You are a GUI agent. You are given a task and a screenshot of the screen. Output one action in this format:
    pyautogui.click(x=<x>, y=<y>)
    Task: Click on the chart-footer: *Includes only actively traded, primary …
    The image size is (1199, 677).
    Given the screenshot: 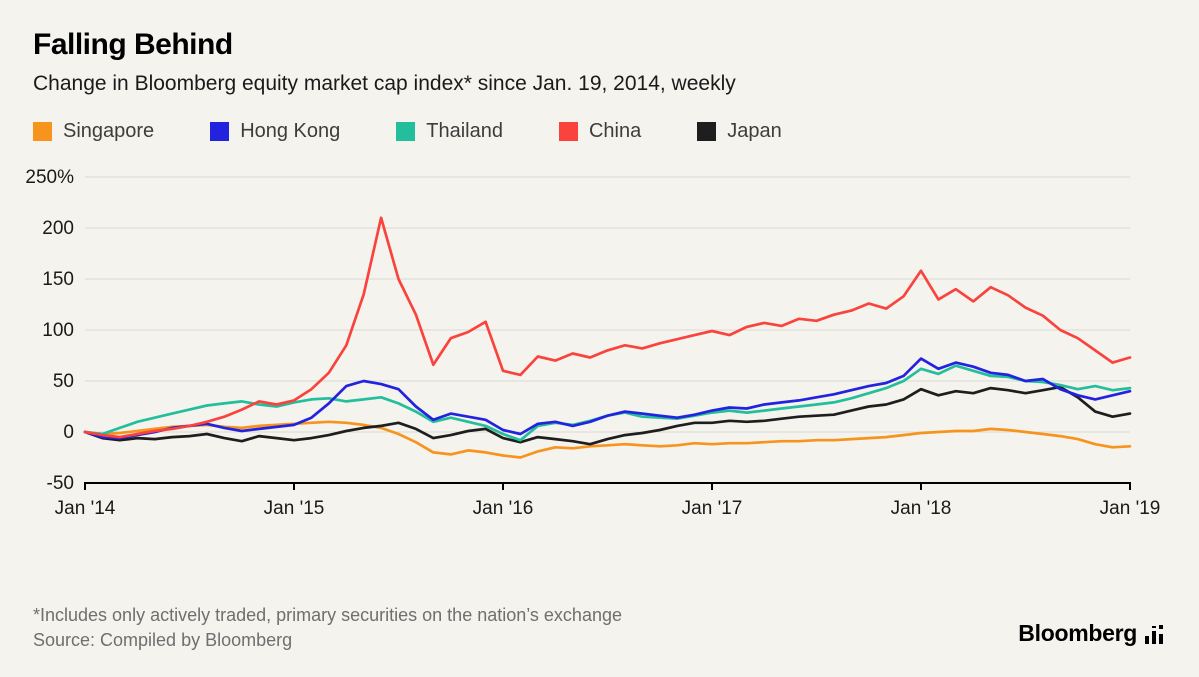 What is the action you would take?
    pyautogui.click(x=327, y=628)
    